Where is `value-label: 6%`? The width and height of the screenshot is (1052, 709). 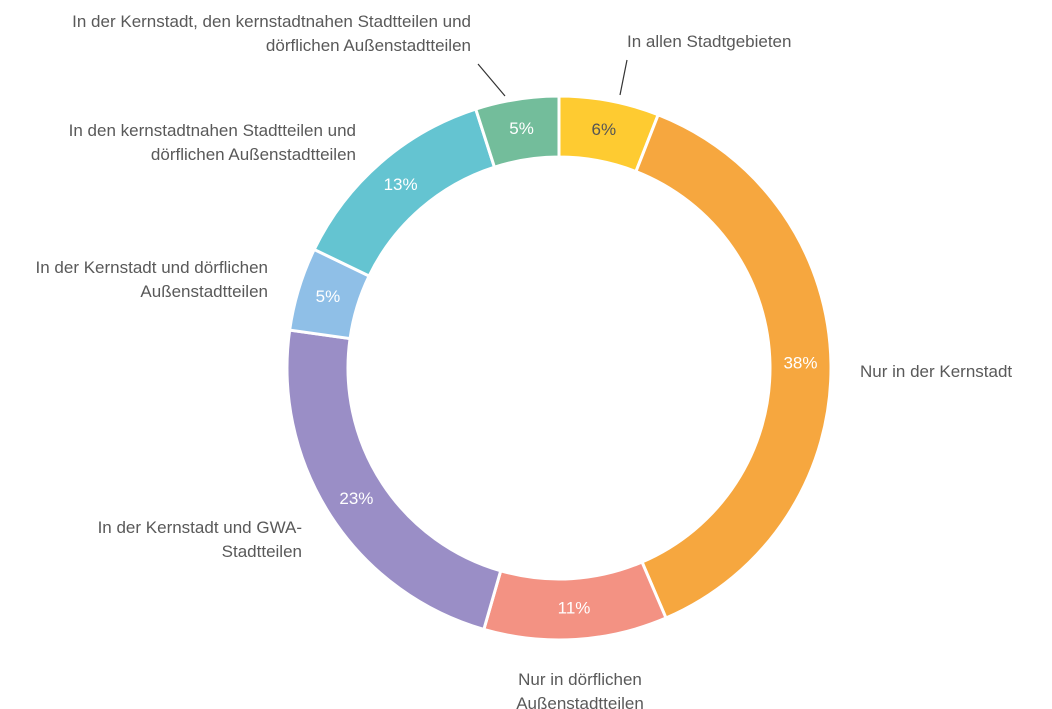 value-label: 6% is located at coordinates (604, 129).